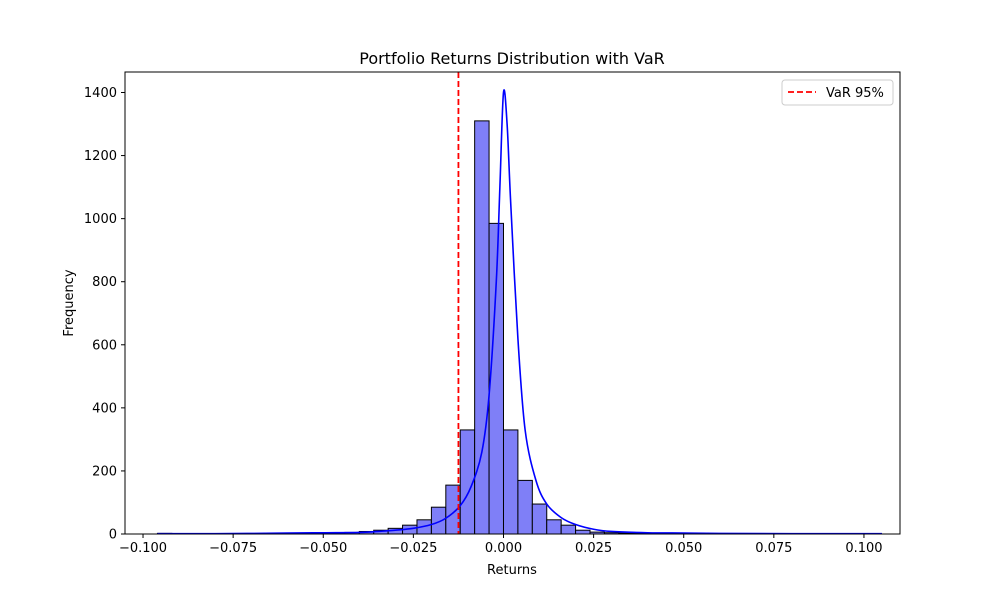 The height and width of the screenshot is (604, 1000). I want to click on x-tick-label: −0.075, so click(233, 548).